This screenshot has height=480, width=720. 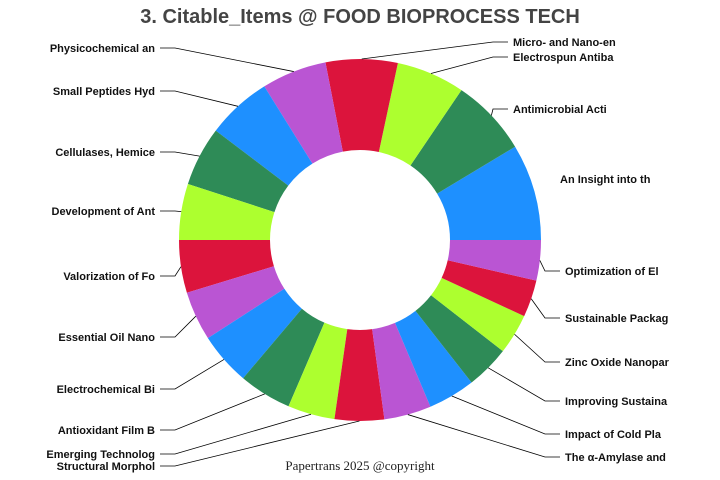 I want to click on chart-title: 3. Citable_Items @ FOOD BIOPROCESS TECH, so click(x=360, y=17).